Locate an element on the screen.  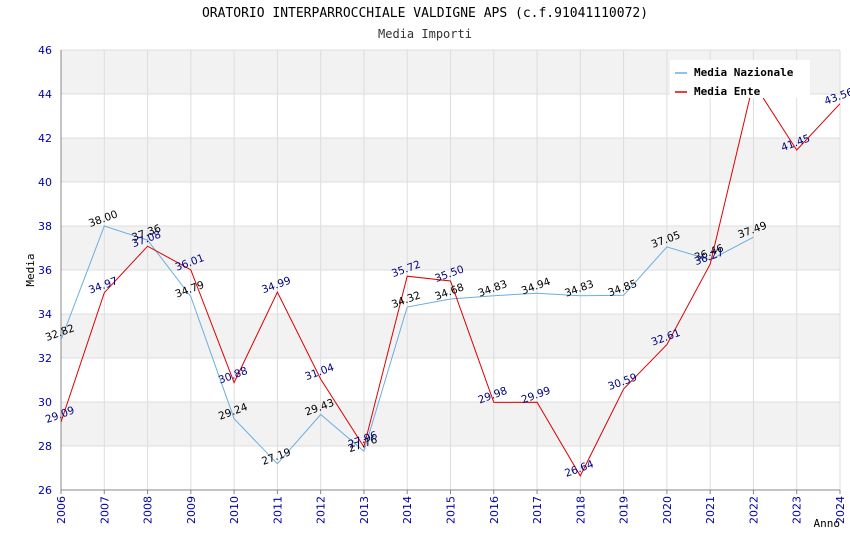
y-tick-label: 30 is located at coordinates (45, 402).